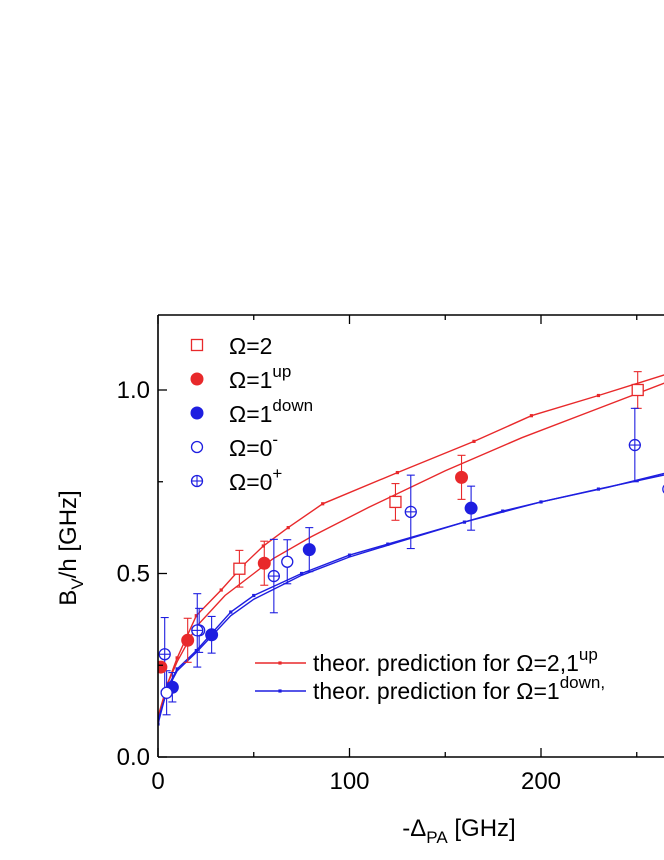 The width and height of the screenshot is (664, 860). I want to click on x-tick-label: 100, so click(349, 781).